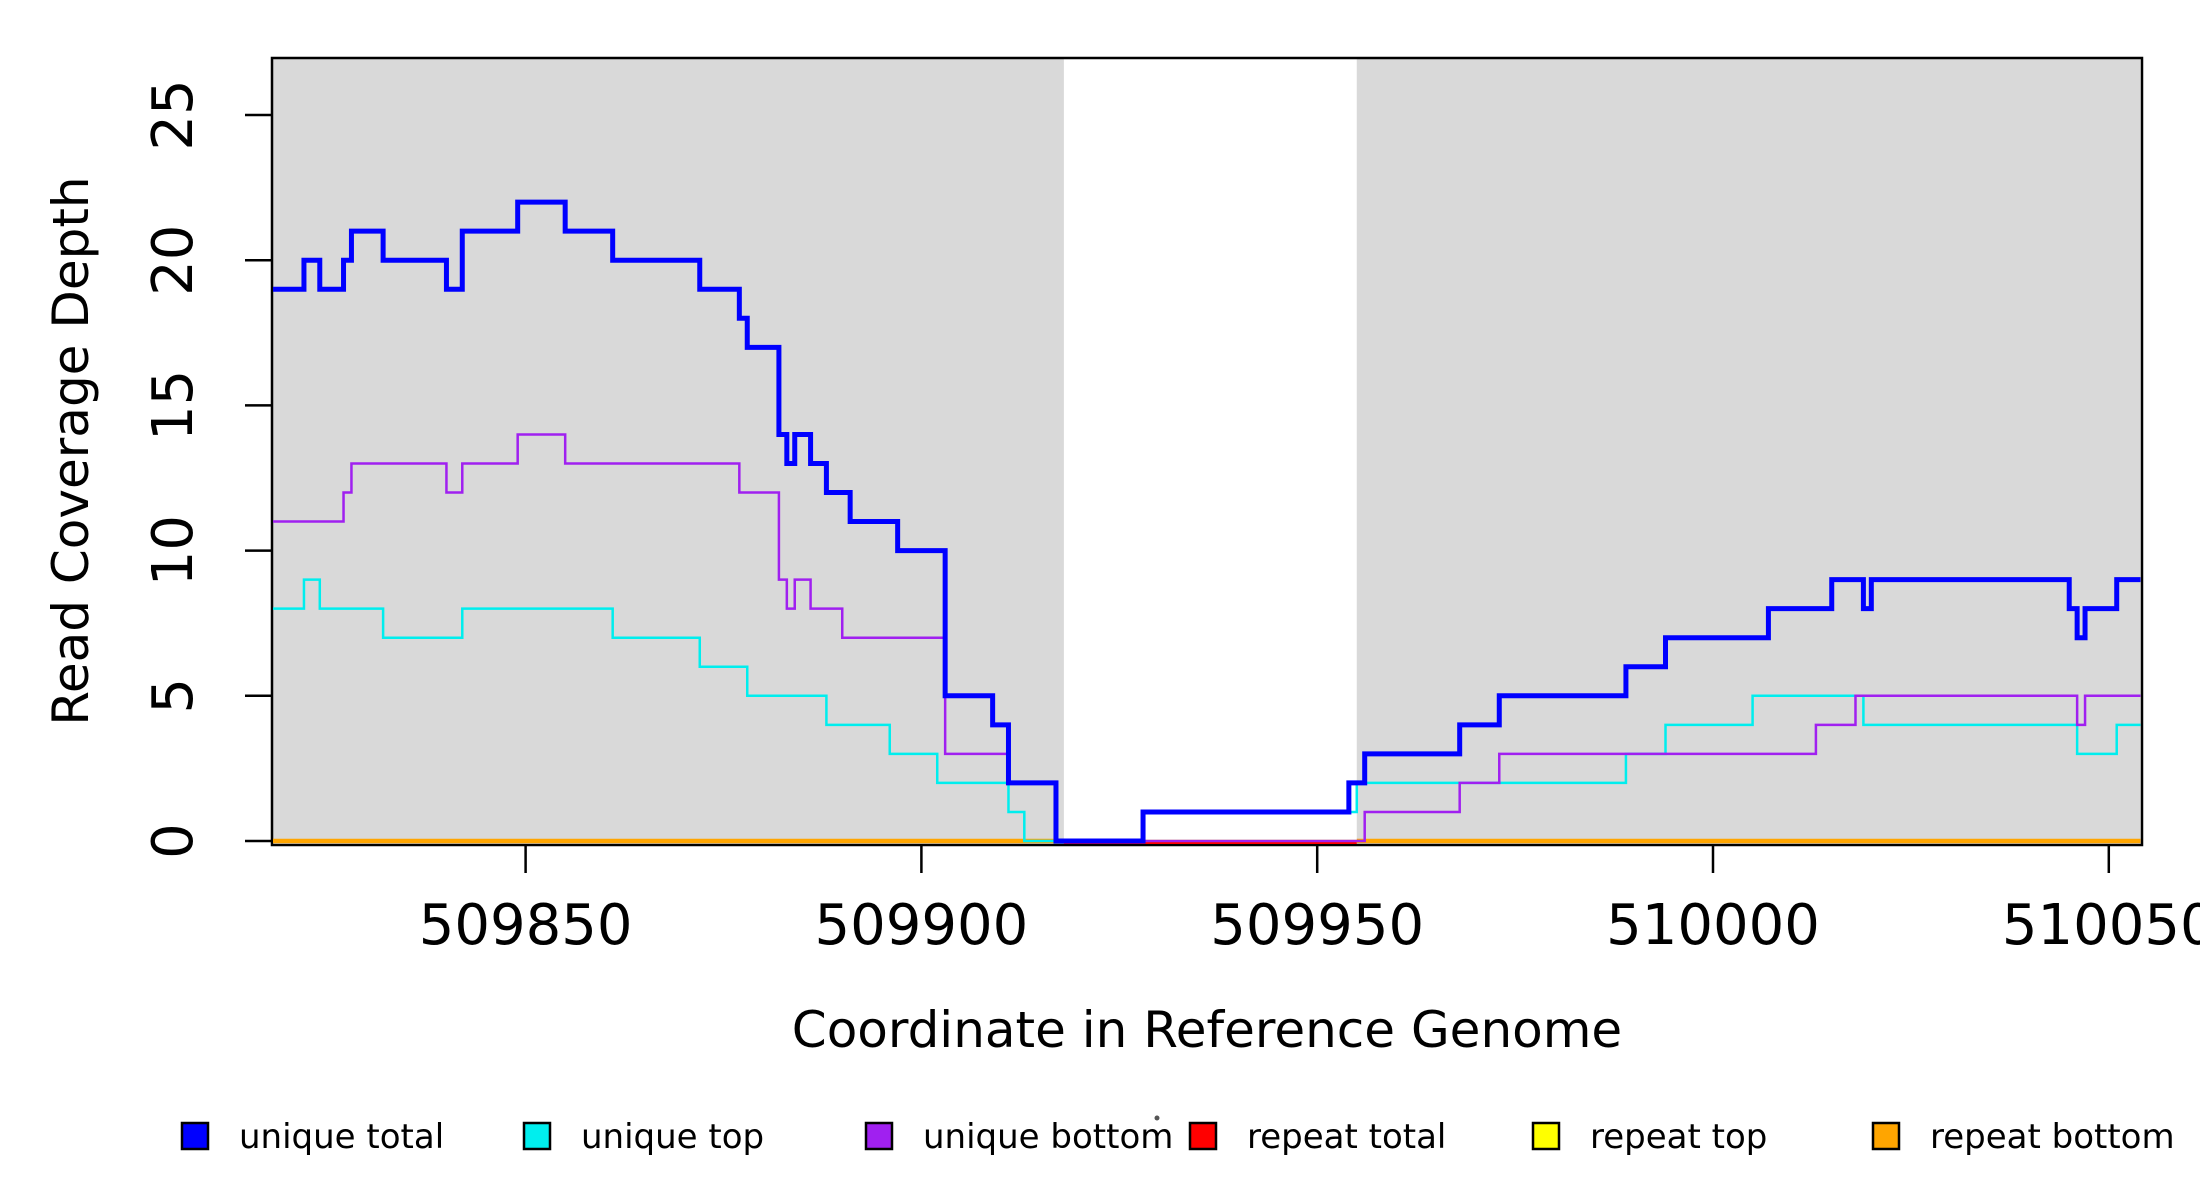 Image resolution: width=2200 pixels, height=1200 pixels. I want to click on y-tick-label: 0, so click(173, 841).